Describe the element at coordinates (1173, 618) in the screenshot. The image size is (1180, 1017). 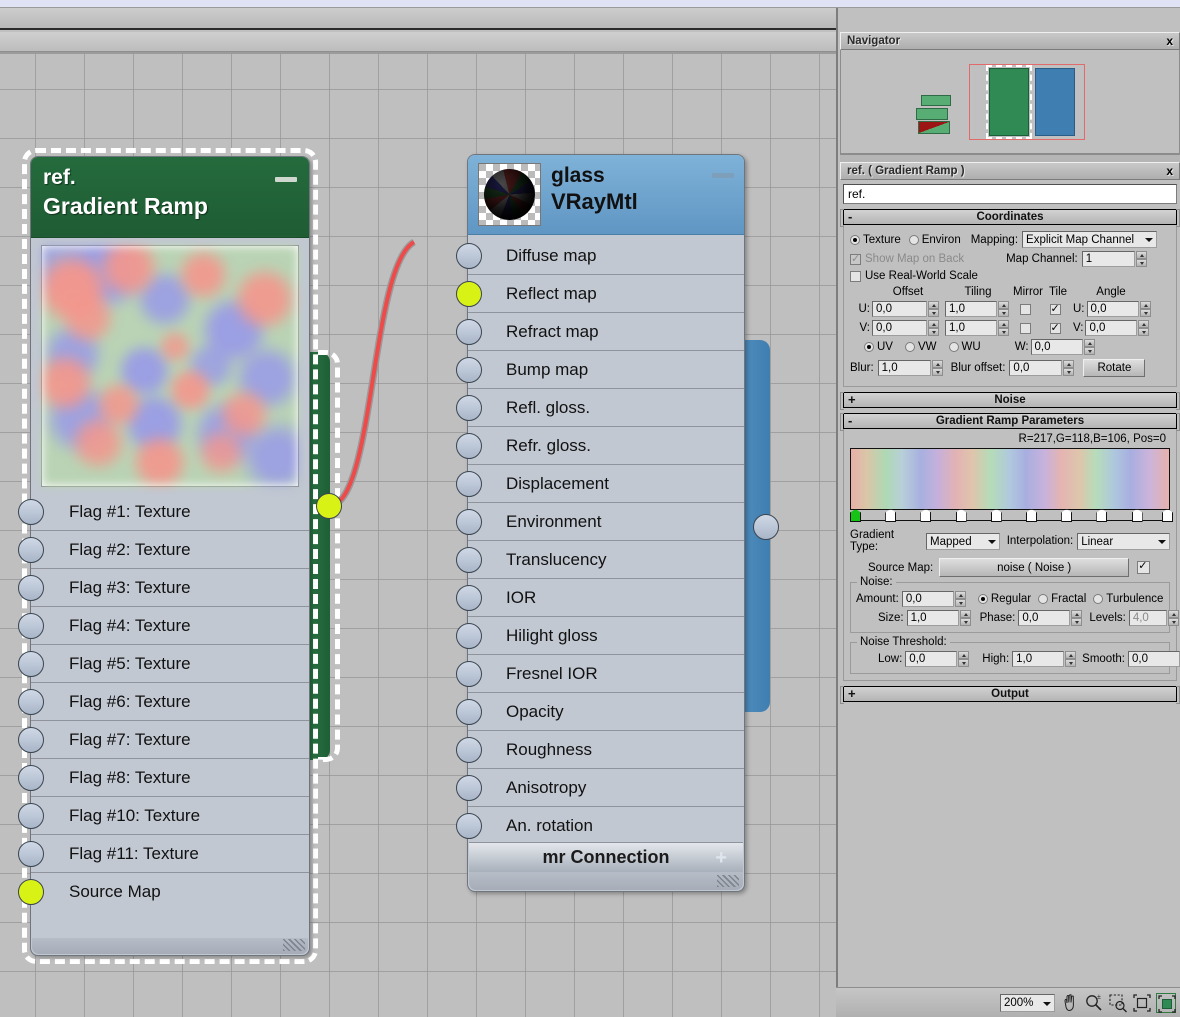
I see `noise-levels-spinner` at that location.